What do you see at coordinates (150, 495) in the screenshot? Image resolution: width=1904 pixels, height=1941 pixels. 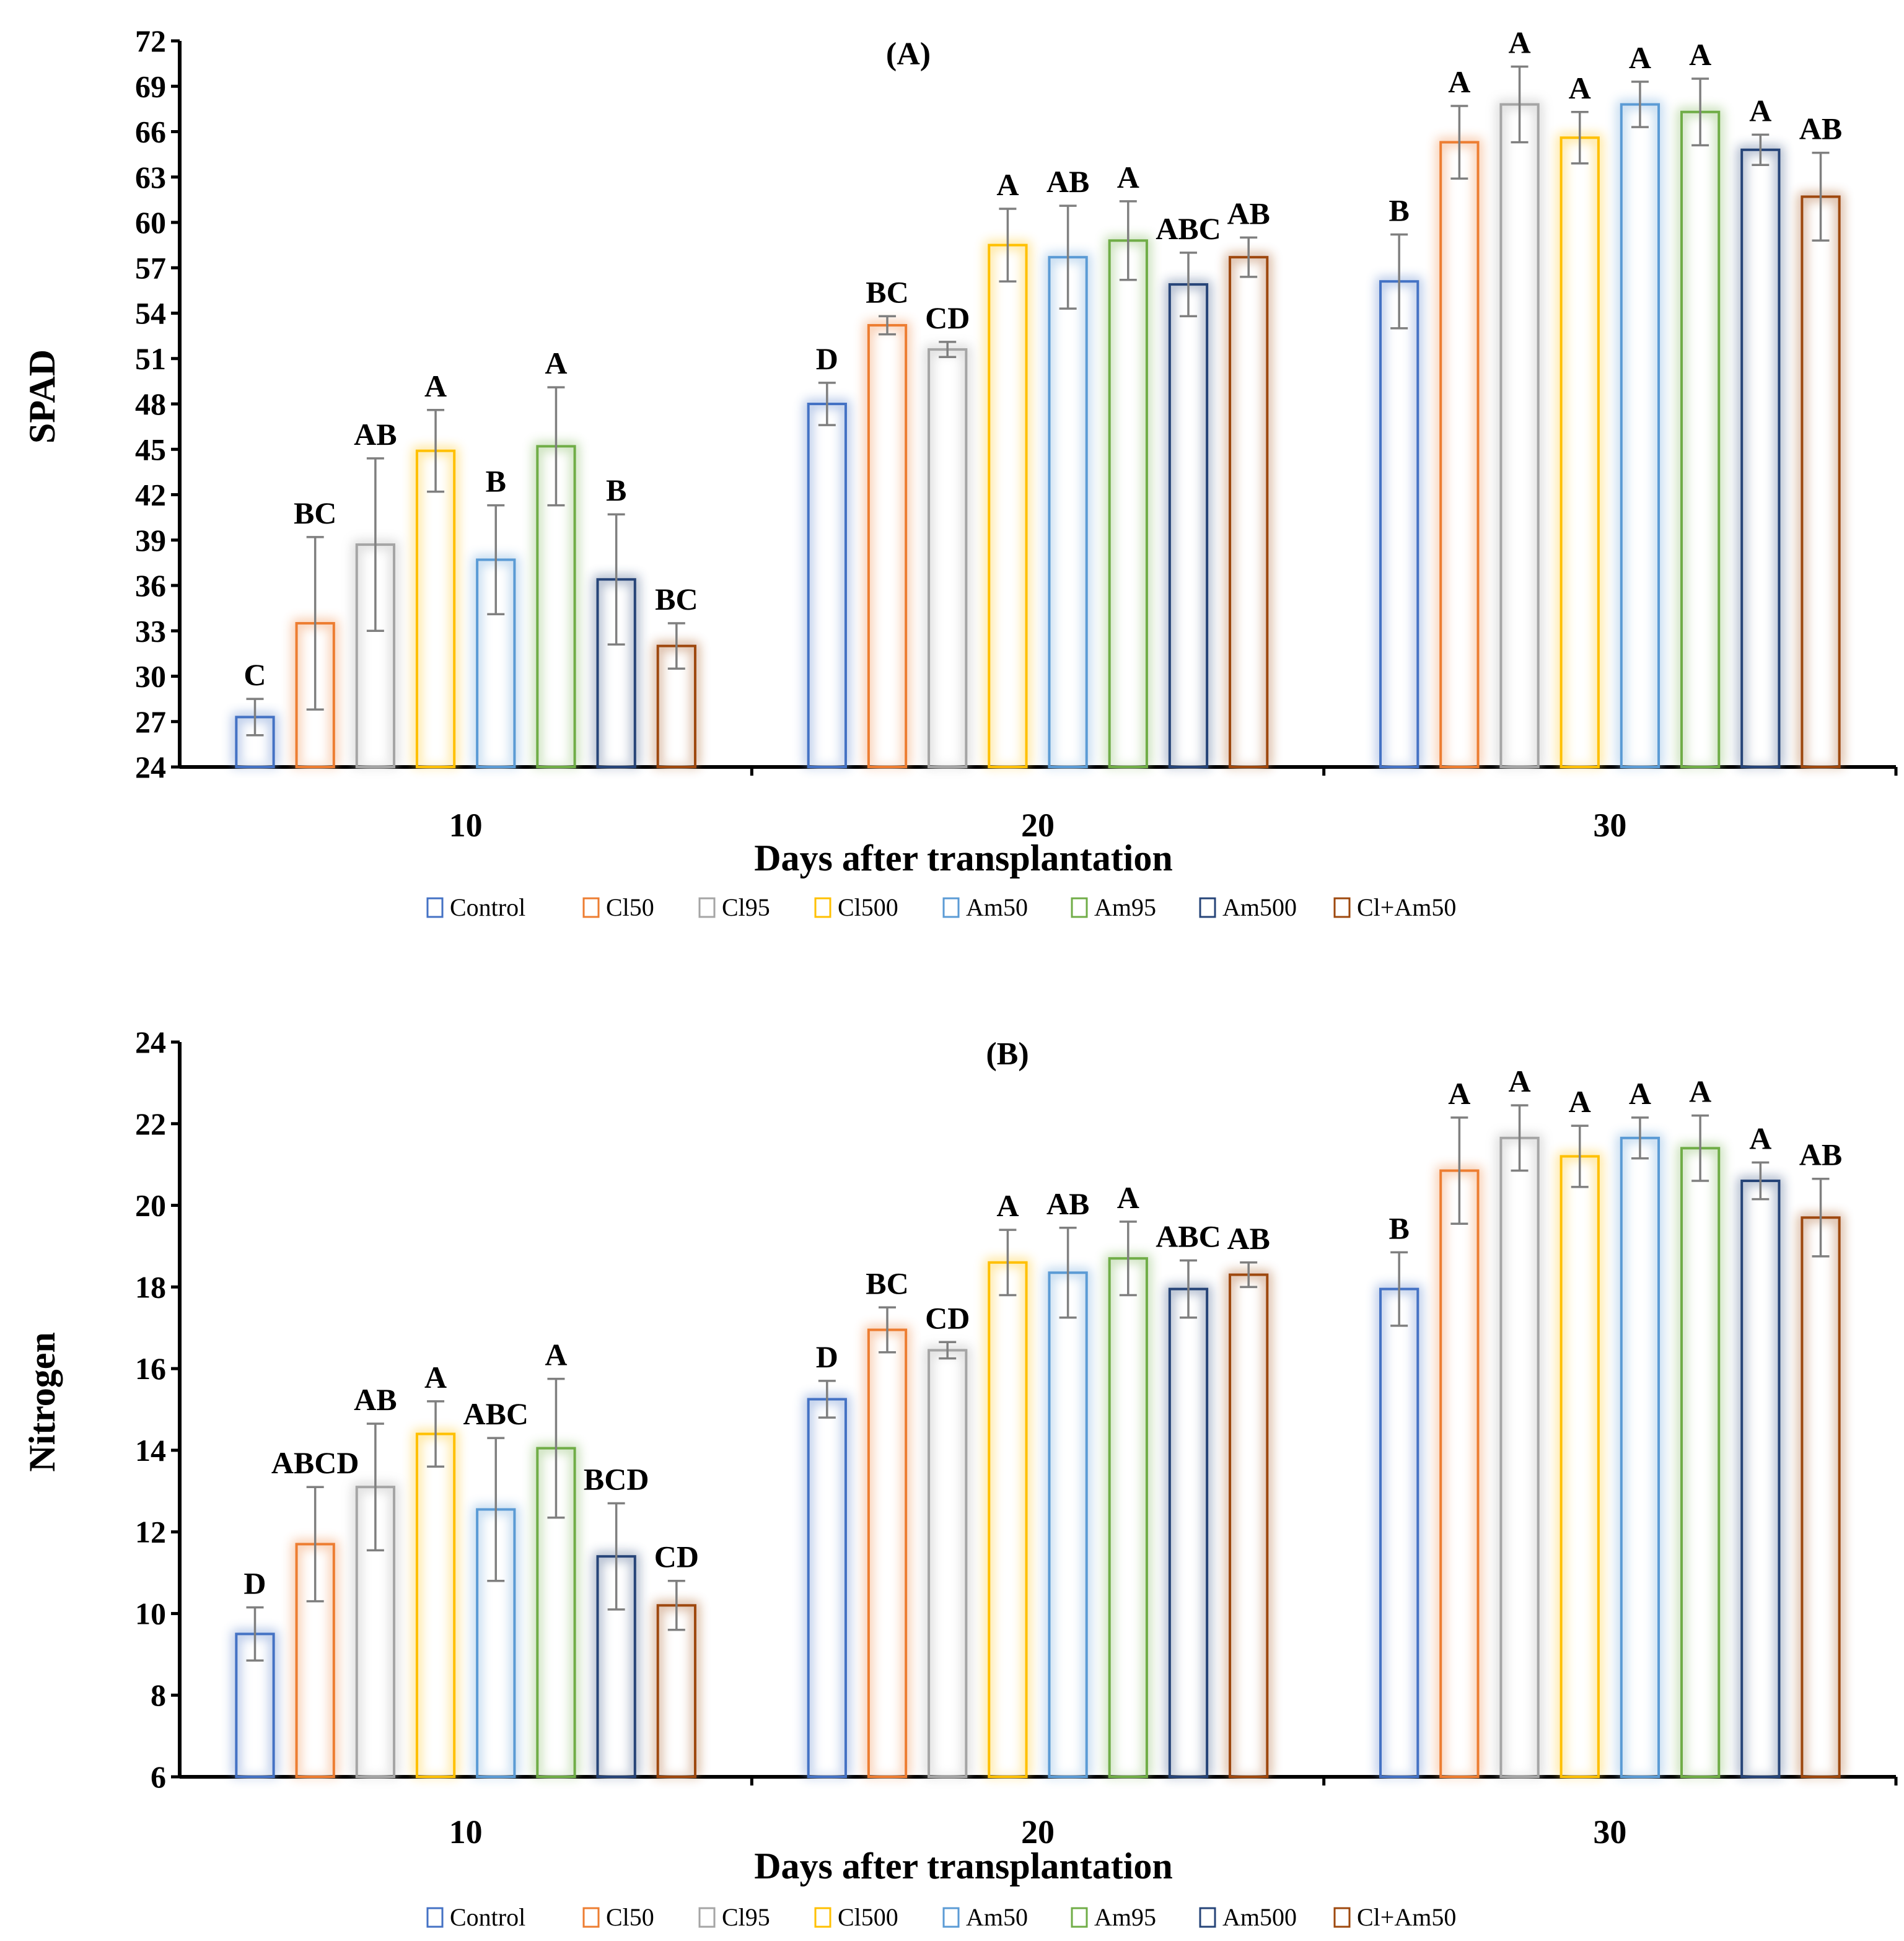 I see `y-tick-label: 42` at bounding box center [150, 495].